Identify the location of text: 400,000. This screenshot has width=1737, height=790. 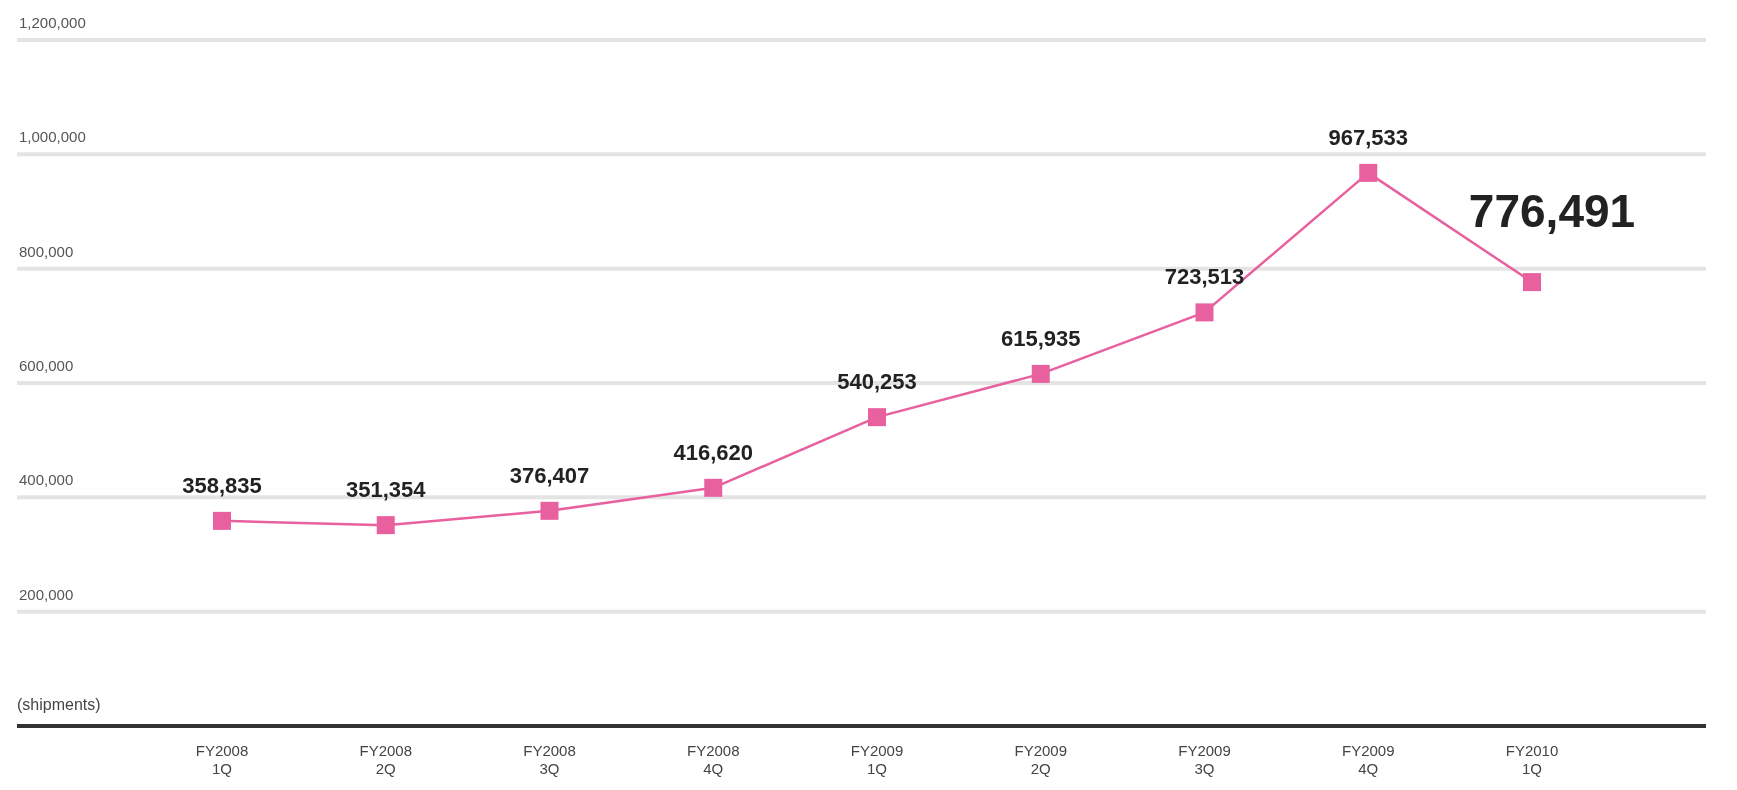
(46, 480).